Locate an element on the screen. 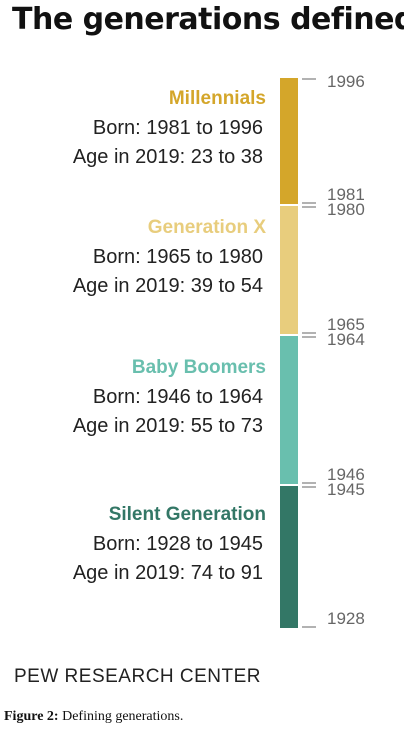  bar-baby-boomers is located at coordinates (289, 410).